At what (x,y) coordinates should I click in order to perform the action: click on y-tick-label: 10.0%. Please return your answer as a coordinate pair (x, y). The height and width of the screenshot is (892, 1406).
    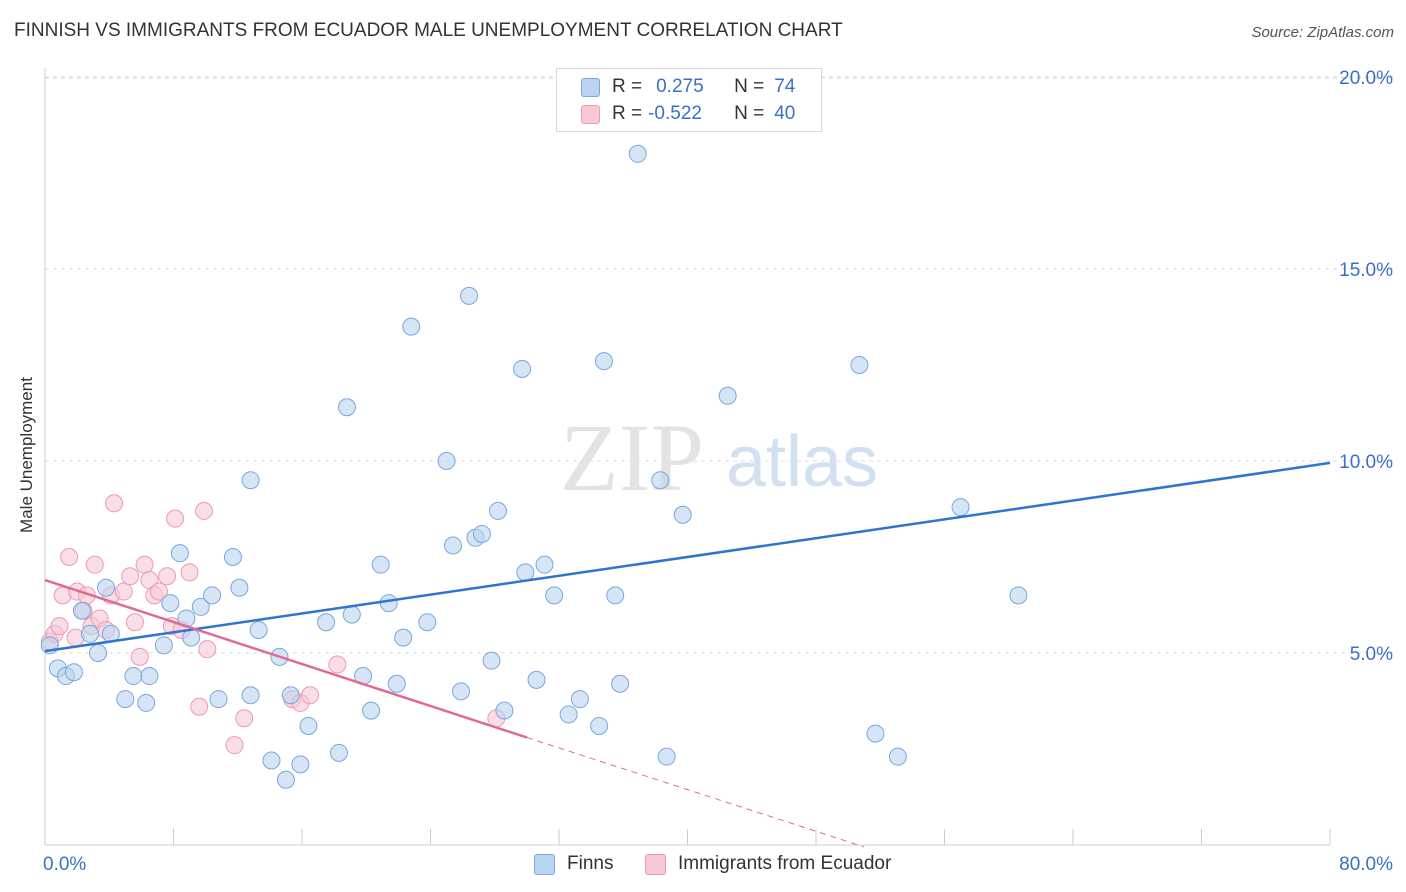
    Looking at the image, I should click on (1366, 462).